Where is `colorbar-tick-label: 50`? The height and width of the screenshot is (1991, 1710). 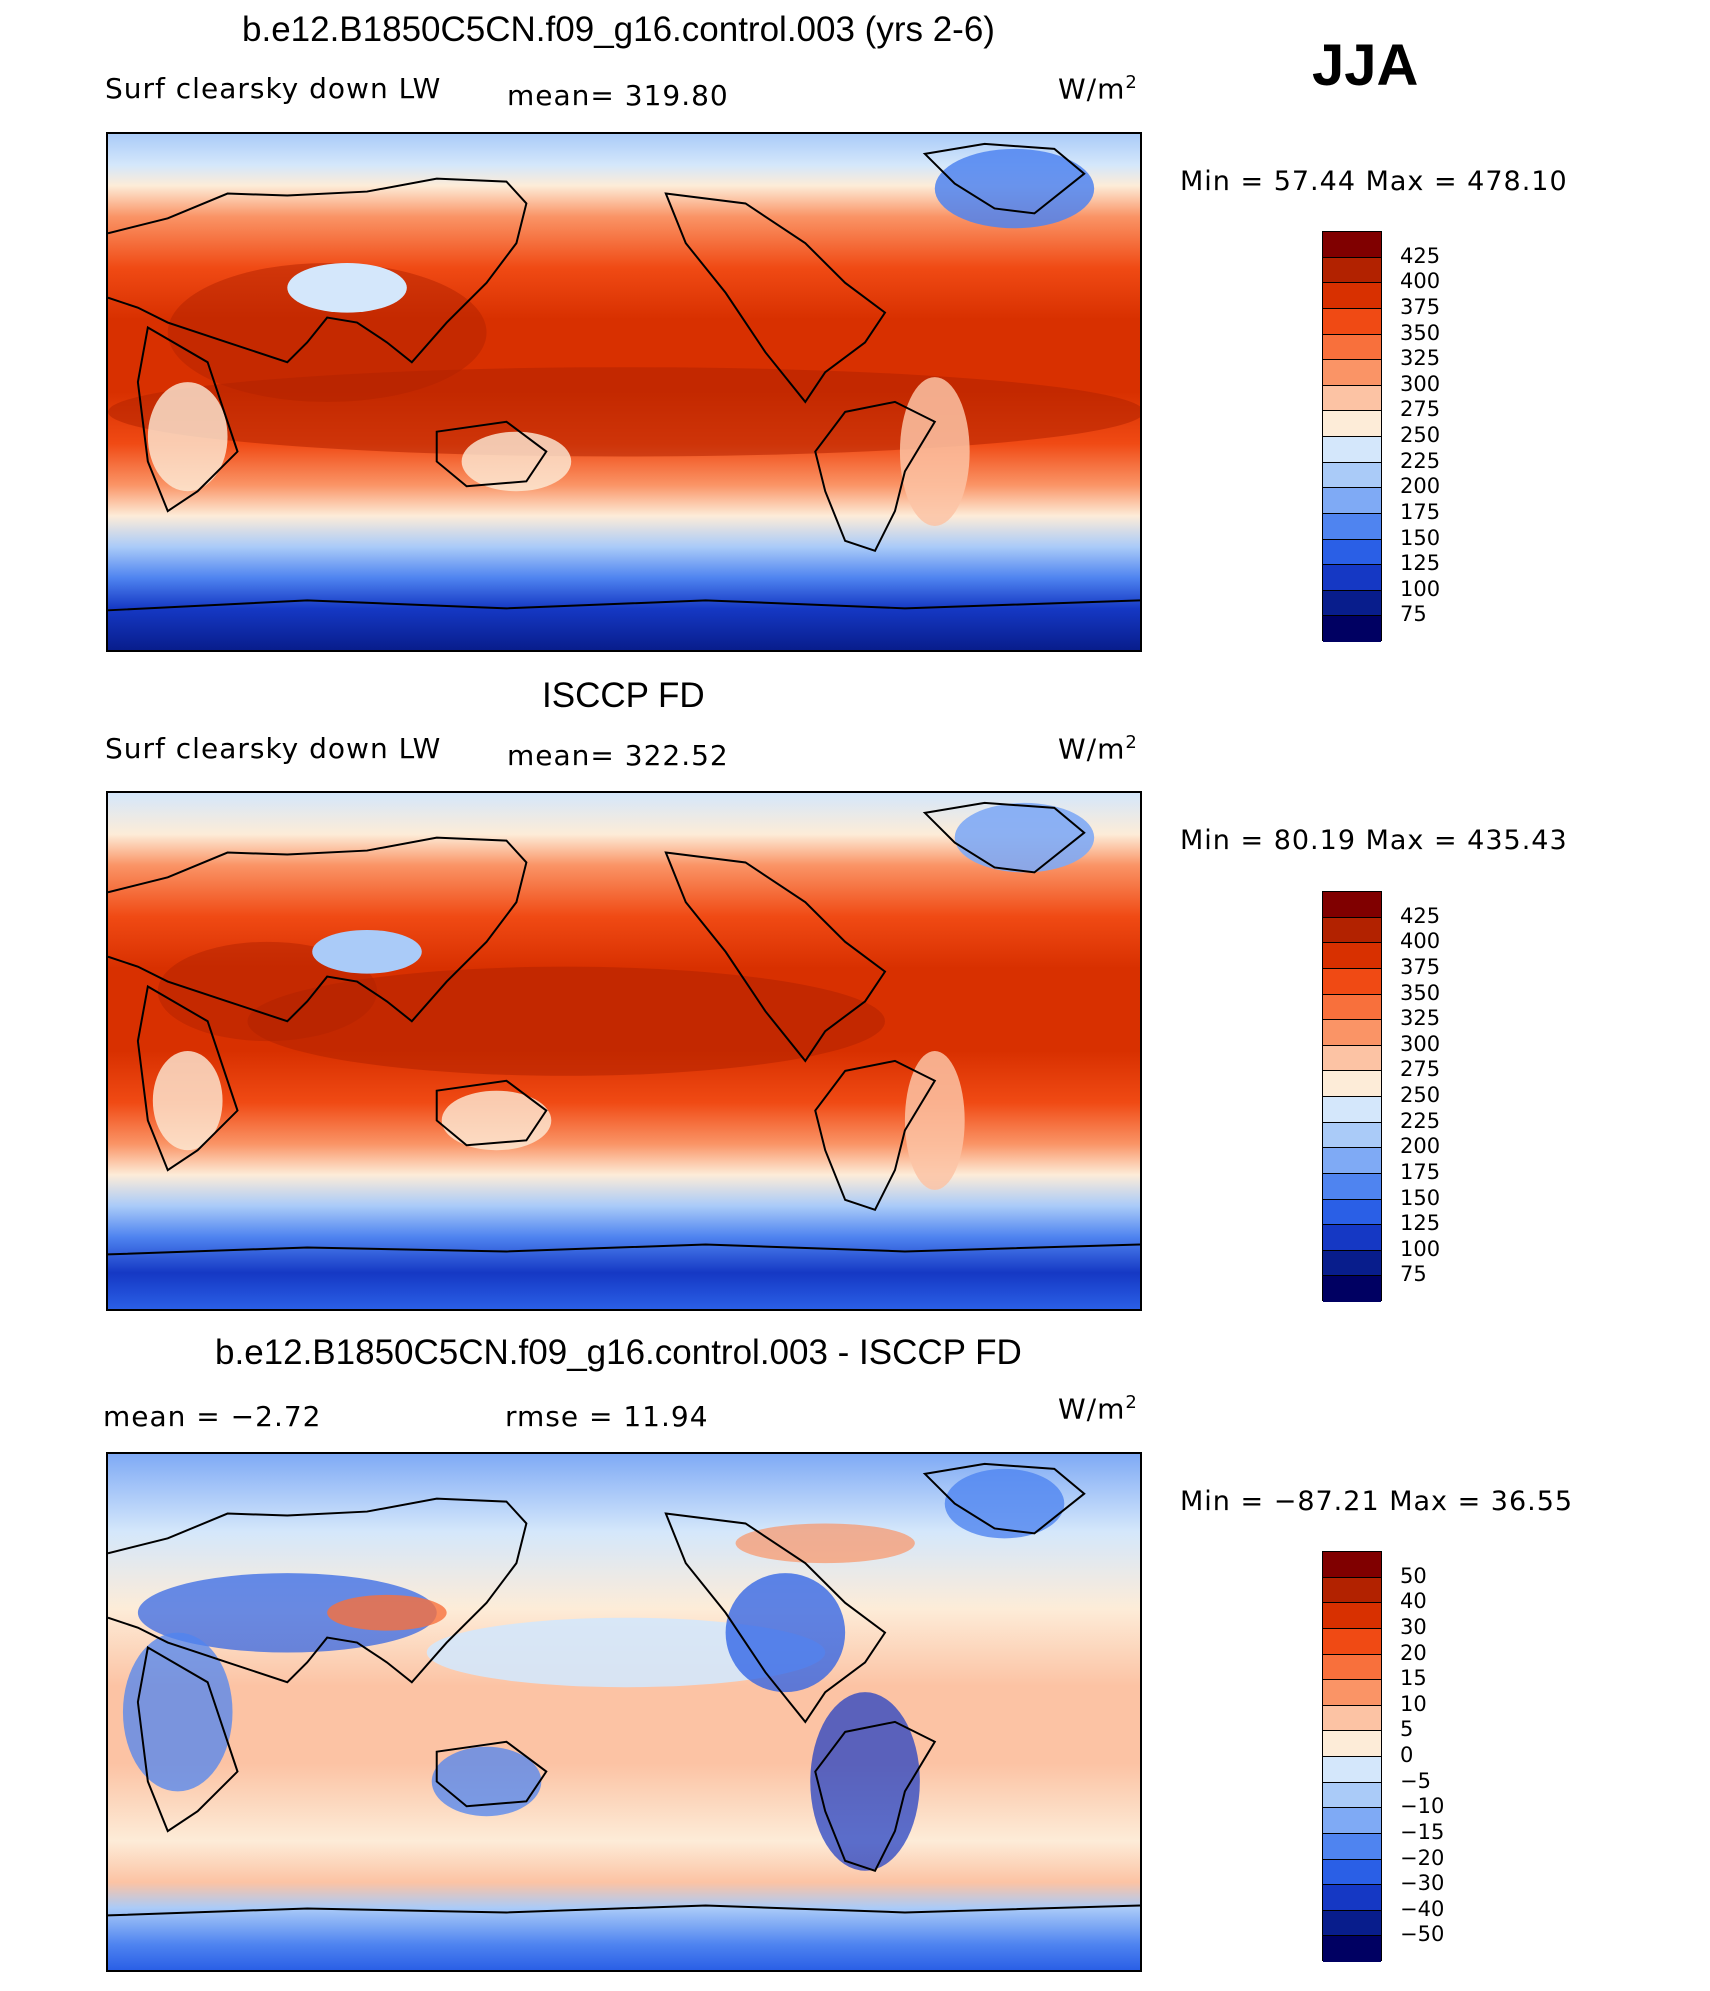
colorbar-tick-label: 50 is located at coordinates (1413, 1575).